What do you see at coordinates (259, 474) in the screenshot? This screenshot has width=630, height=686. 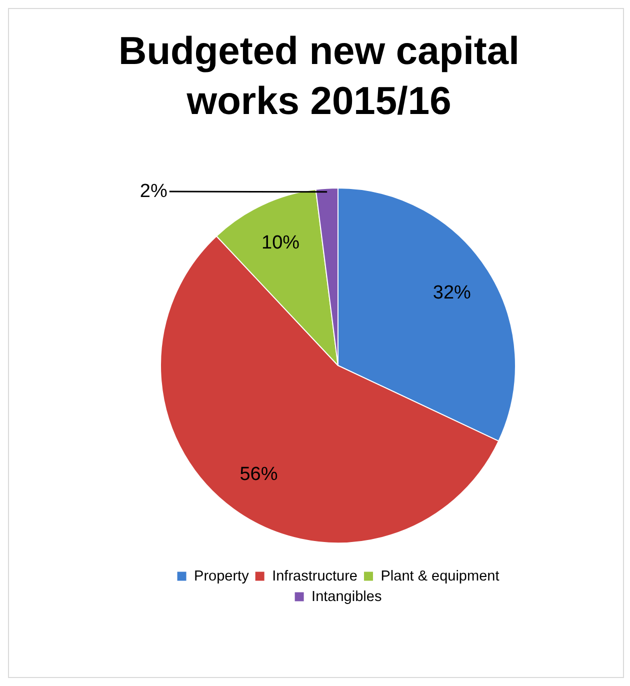 I see `data-label: 56%` at bounding box center [259, 474].